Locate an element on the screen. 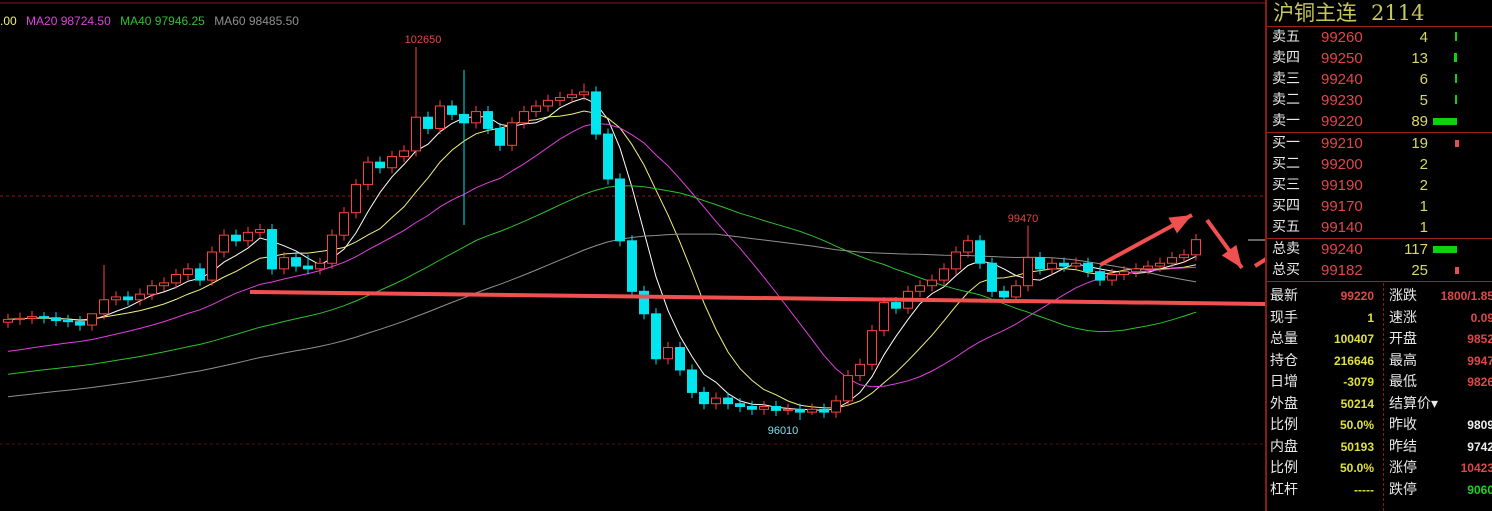 This screenshot has width=1492, height=511. level-label: 卖五 is located at coordinates (1286, 37).